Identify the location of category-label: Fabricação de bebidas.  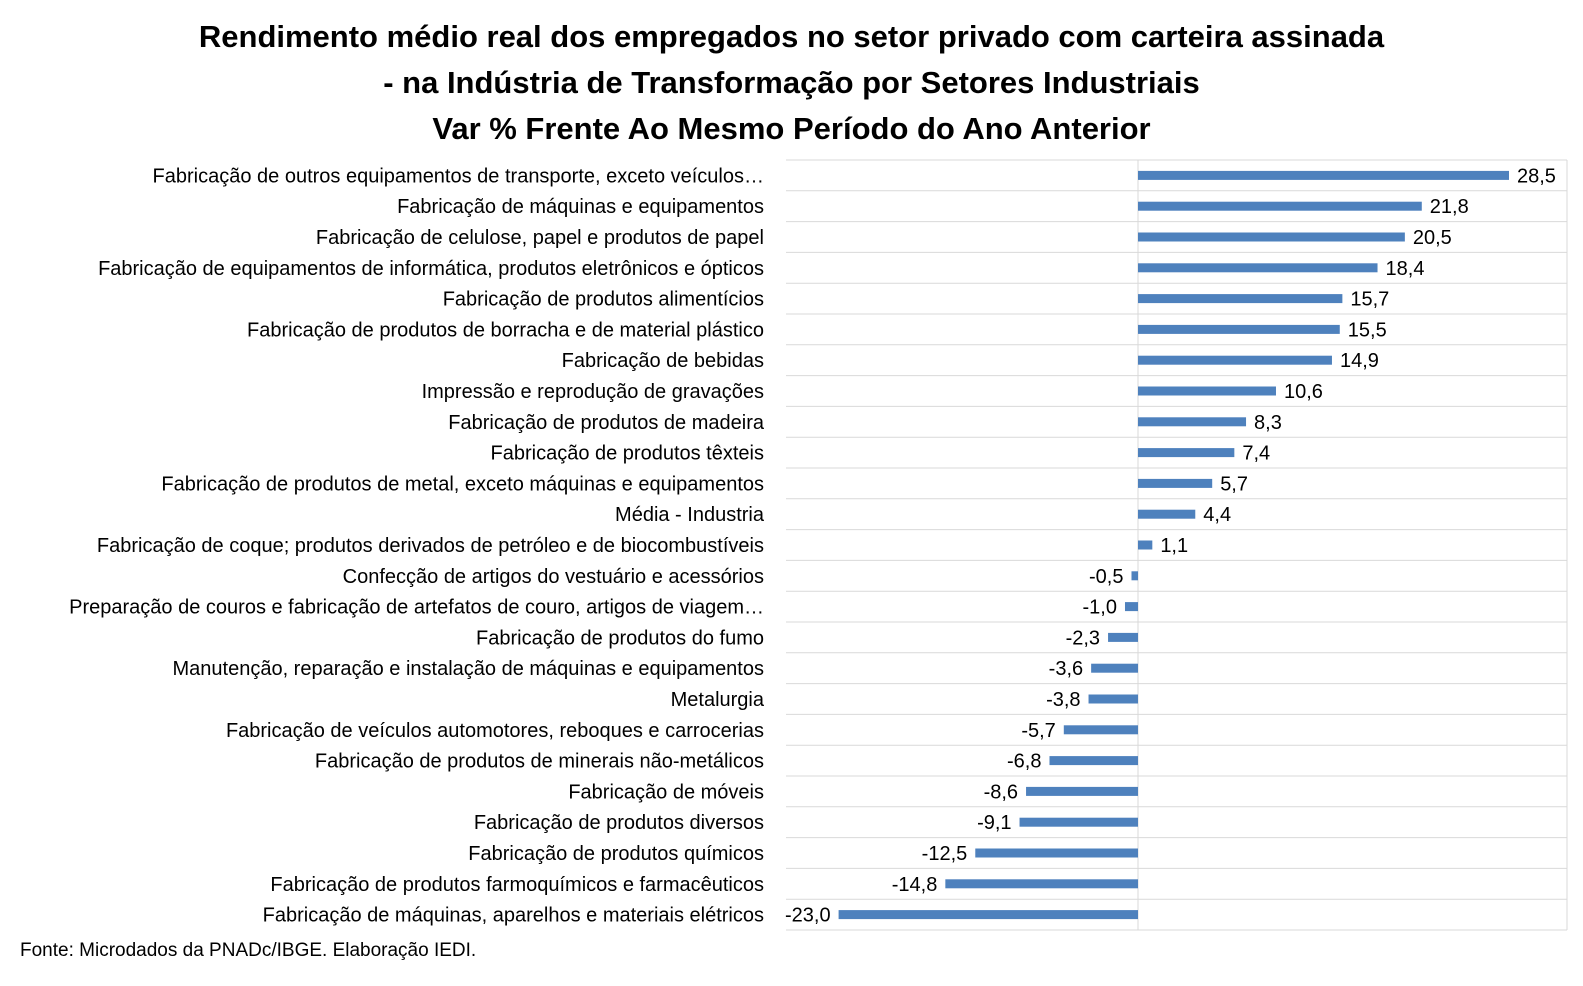
(663, 361).